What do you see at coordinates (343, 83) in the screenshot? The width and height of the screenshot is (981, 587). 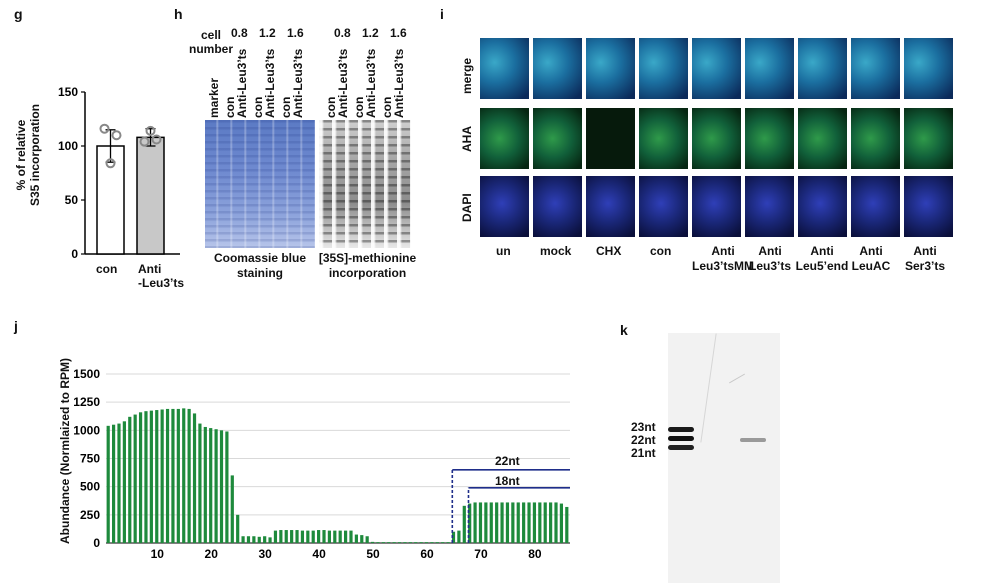 I see `lane-anti-4: Anti-Leu3’ts` at bounding box center [343, 83].